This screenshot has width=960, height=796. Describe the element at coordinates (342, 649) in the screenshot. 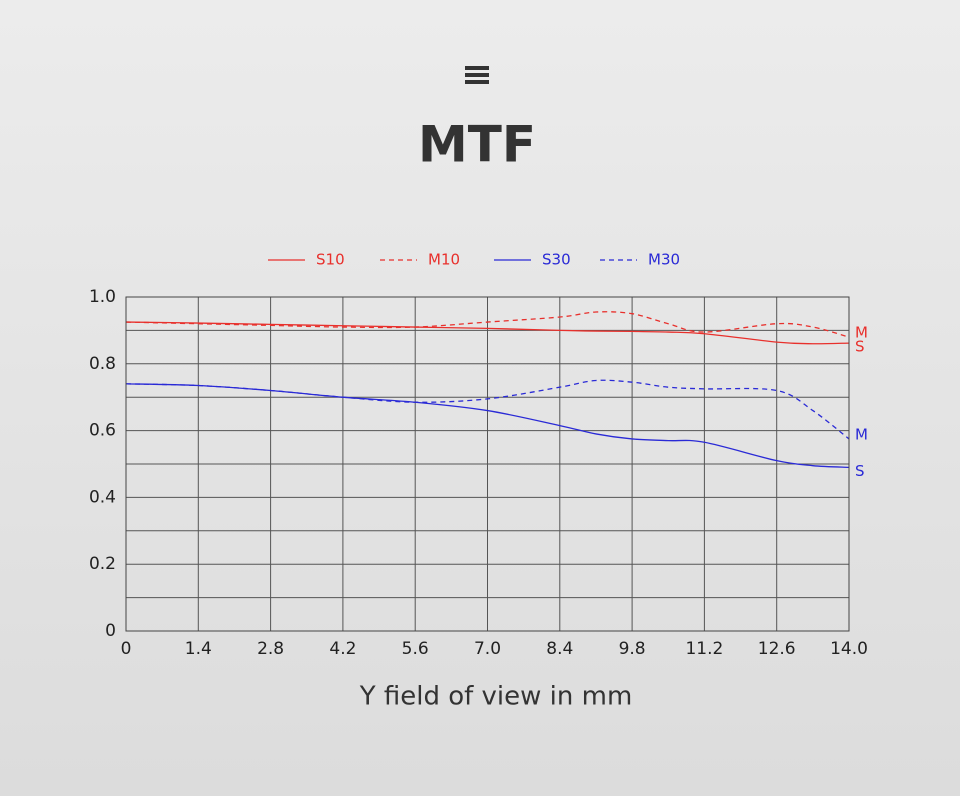

I see `x-tick-label: 4.2` at that location.